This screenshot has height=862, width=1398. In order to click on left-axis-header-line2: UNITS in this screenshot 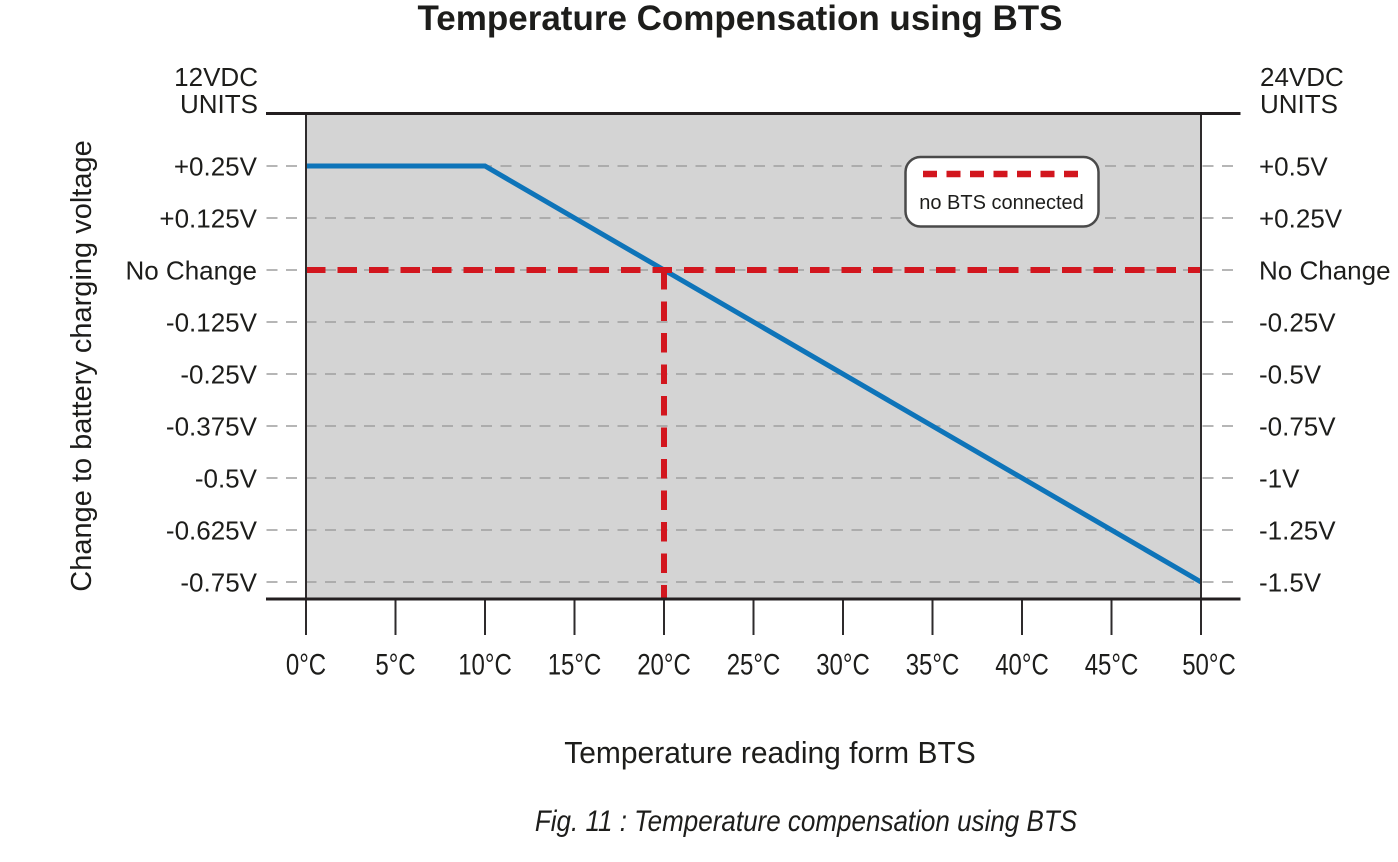, I will do `click(219, 104)`.